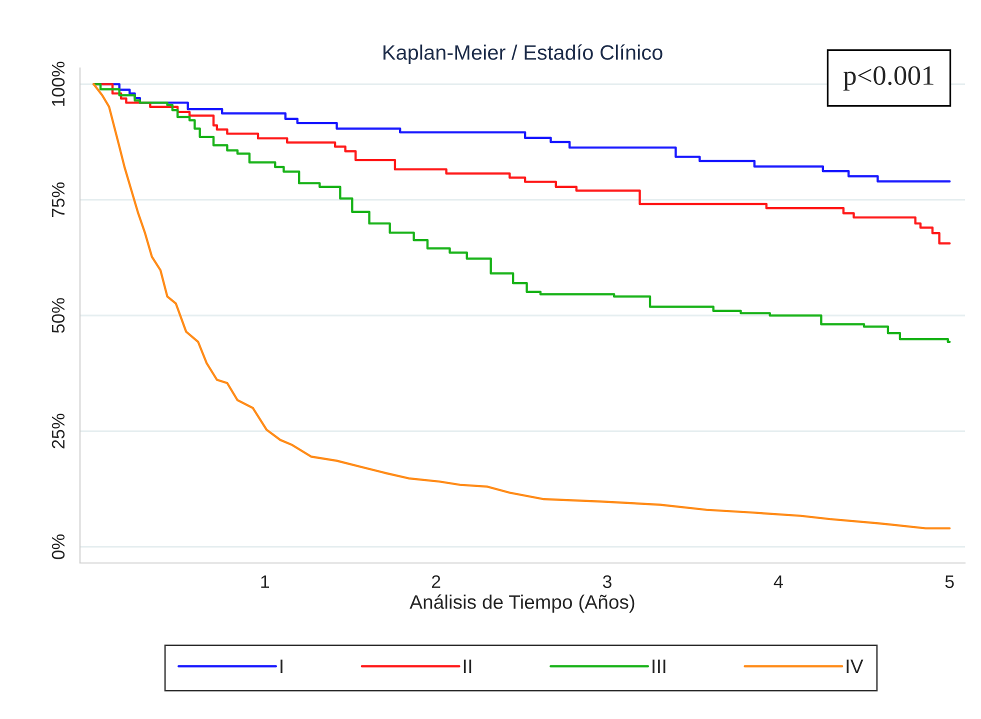 The image size is (981, 719). I want to click on x-tick-label: 2, so click(436, 581).